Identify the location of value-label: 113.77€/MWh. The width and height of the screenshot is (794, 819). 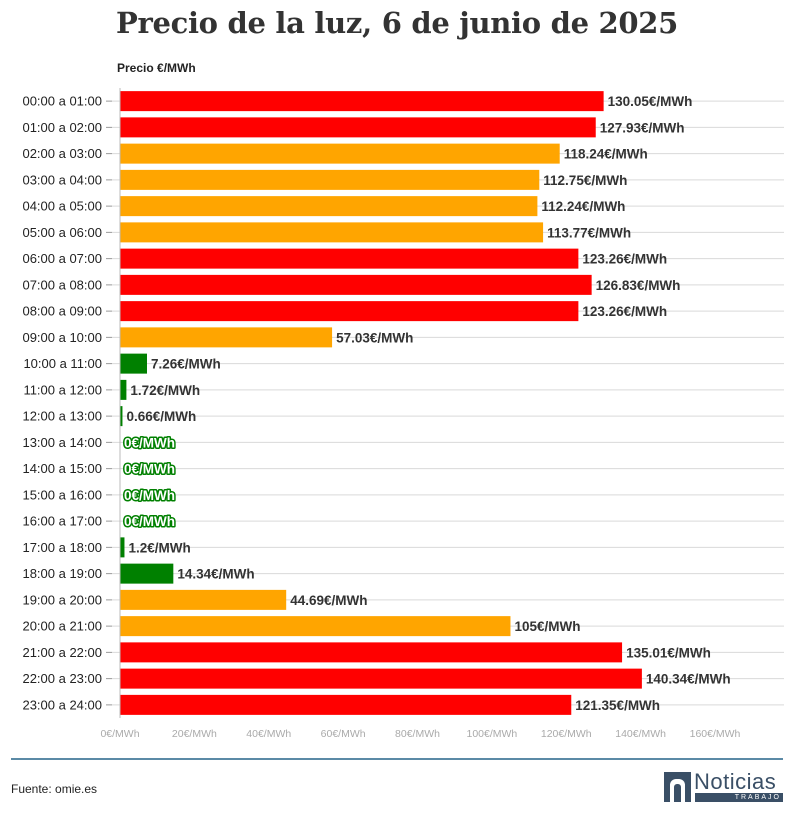
(589, 232).